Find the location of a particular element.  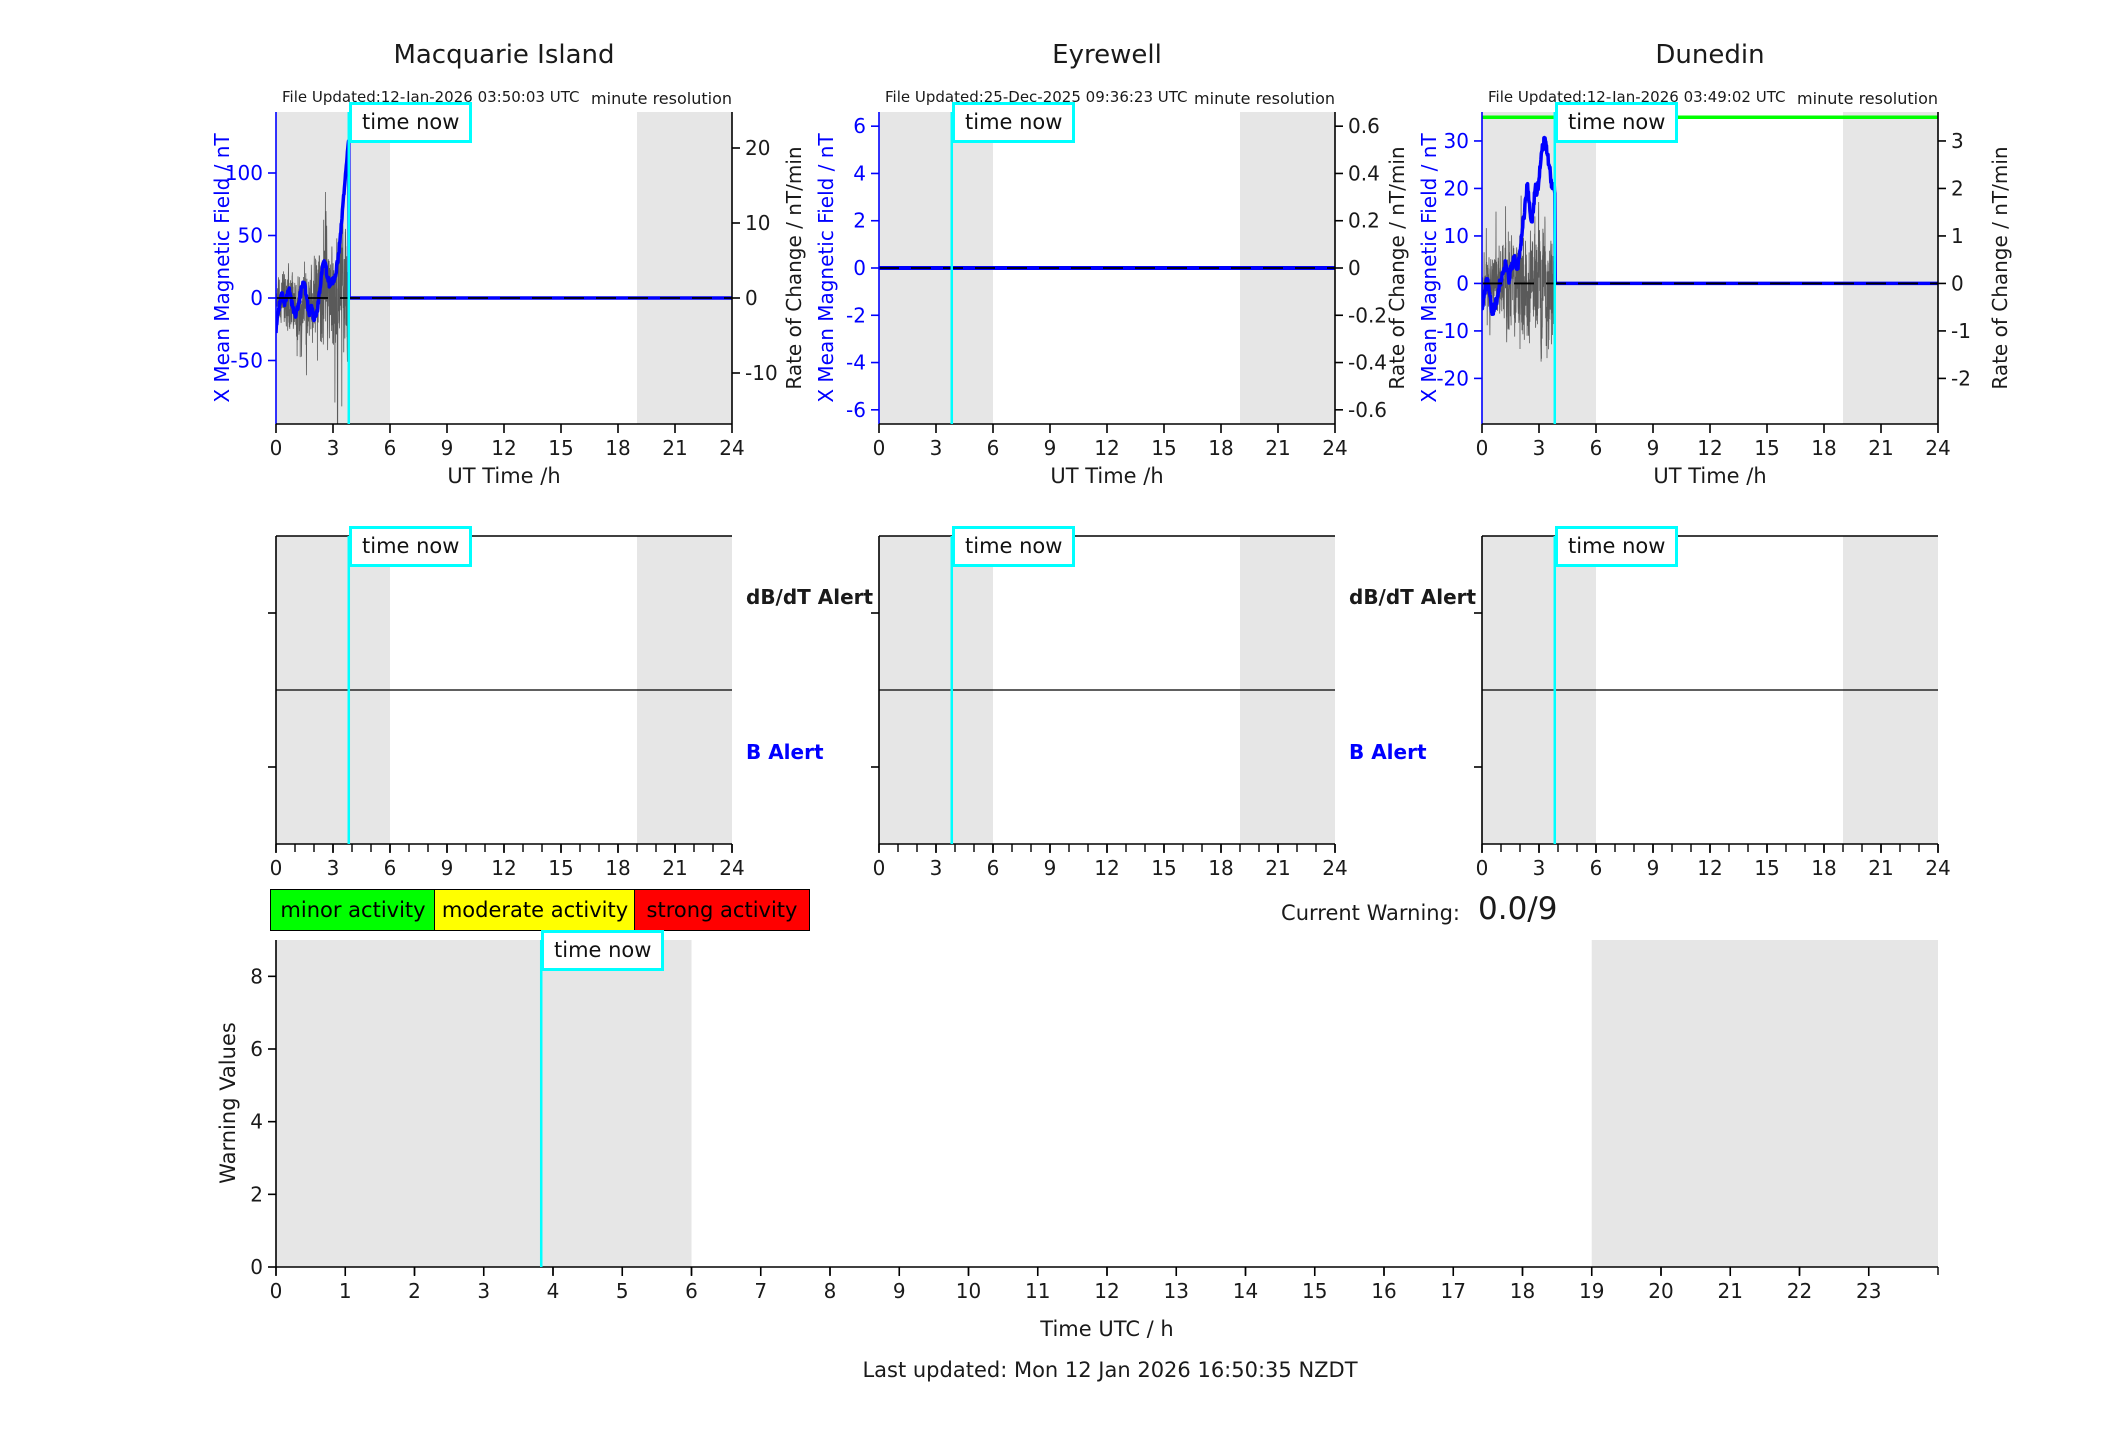

resolution-note-eyrewell: minute resolution is located at coordinates (1264, 98).